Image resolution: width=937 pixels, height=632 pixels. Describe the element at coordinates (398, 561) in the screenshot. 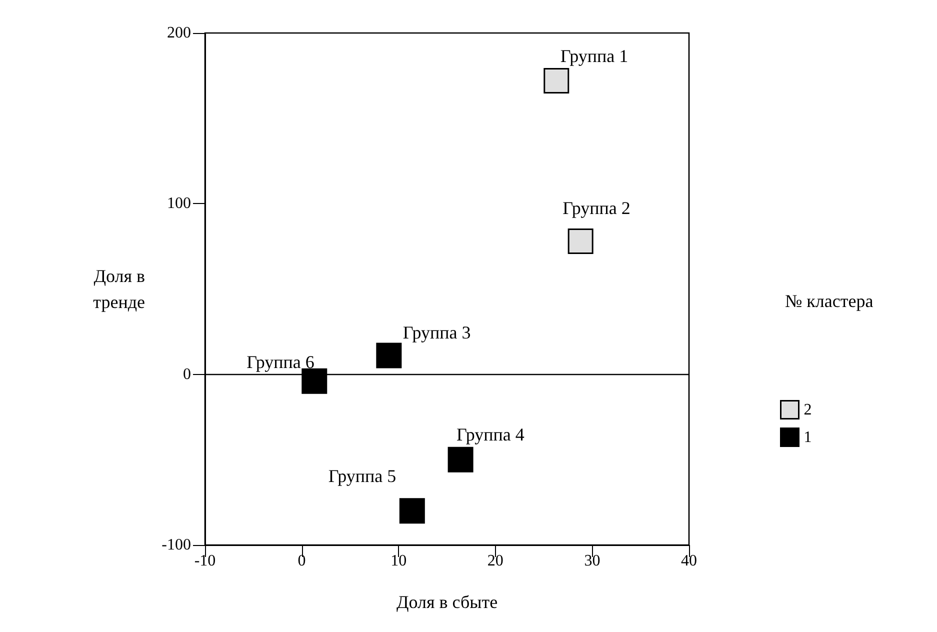

I see `x-tick-label: 10` at that location.